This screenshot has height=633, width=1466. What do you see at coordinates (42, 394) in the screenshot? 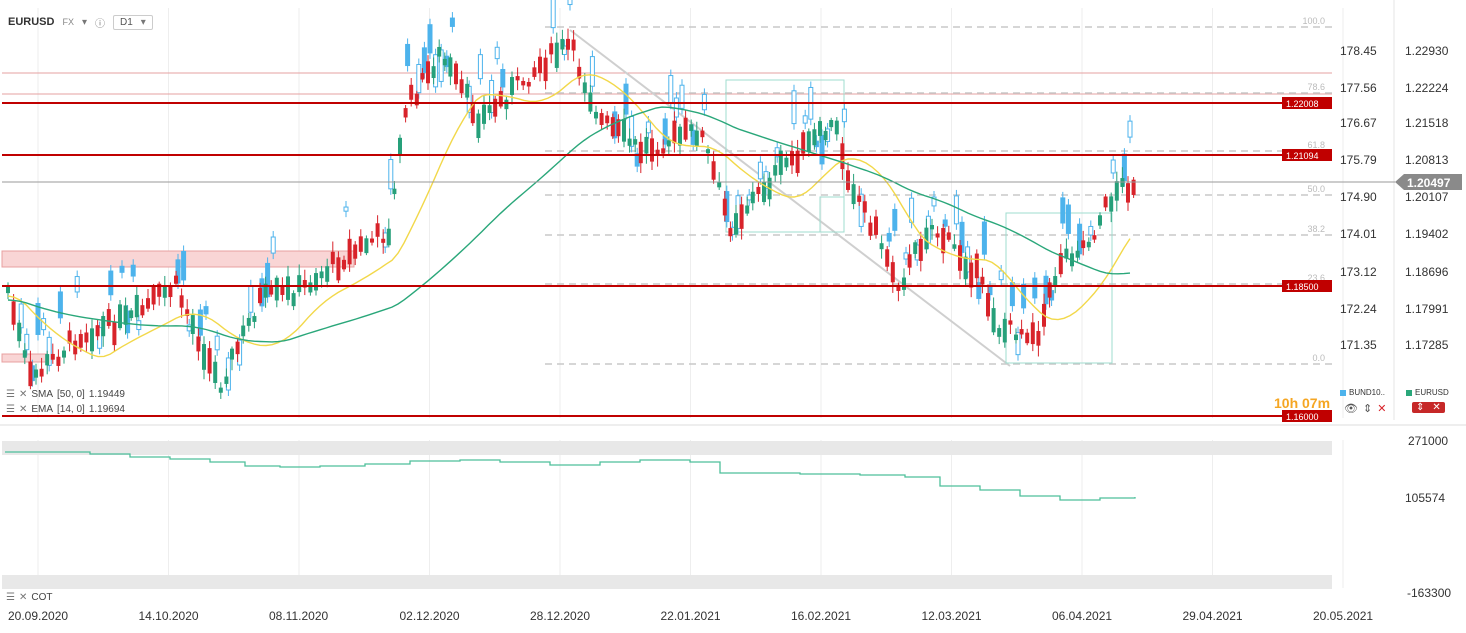
I see `indicator-sma-name: SMA` at bounding box center [42, 394].